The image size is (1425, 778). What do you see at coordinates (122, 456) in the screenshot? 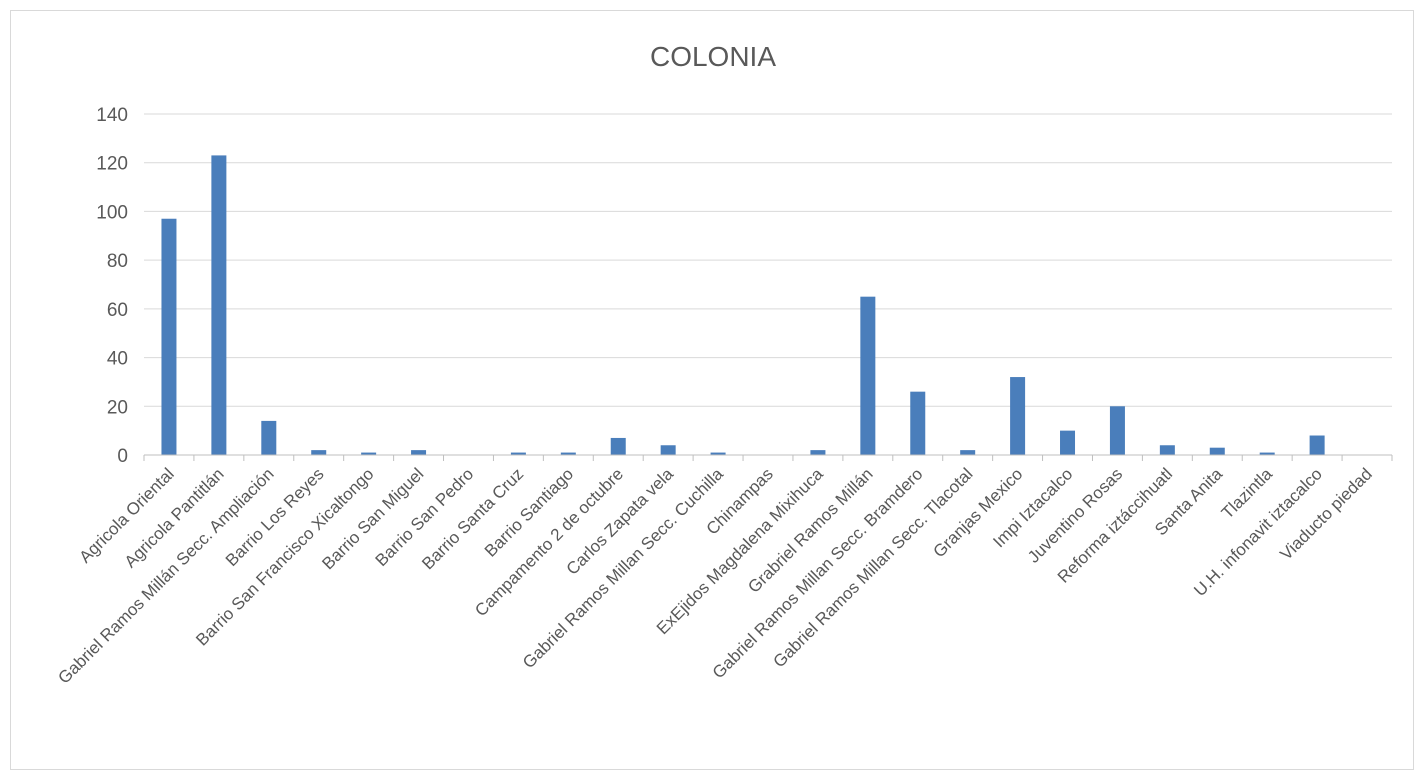
I see `y-tick-label: 0` at bounding box center [122, 456].